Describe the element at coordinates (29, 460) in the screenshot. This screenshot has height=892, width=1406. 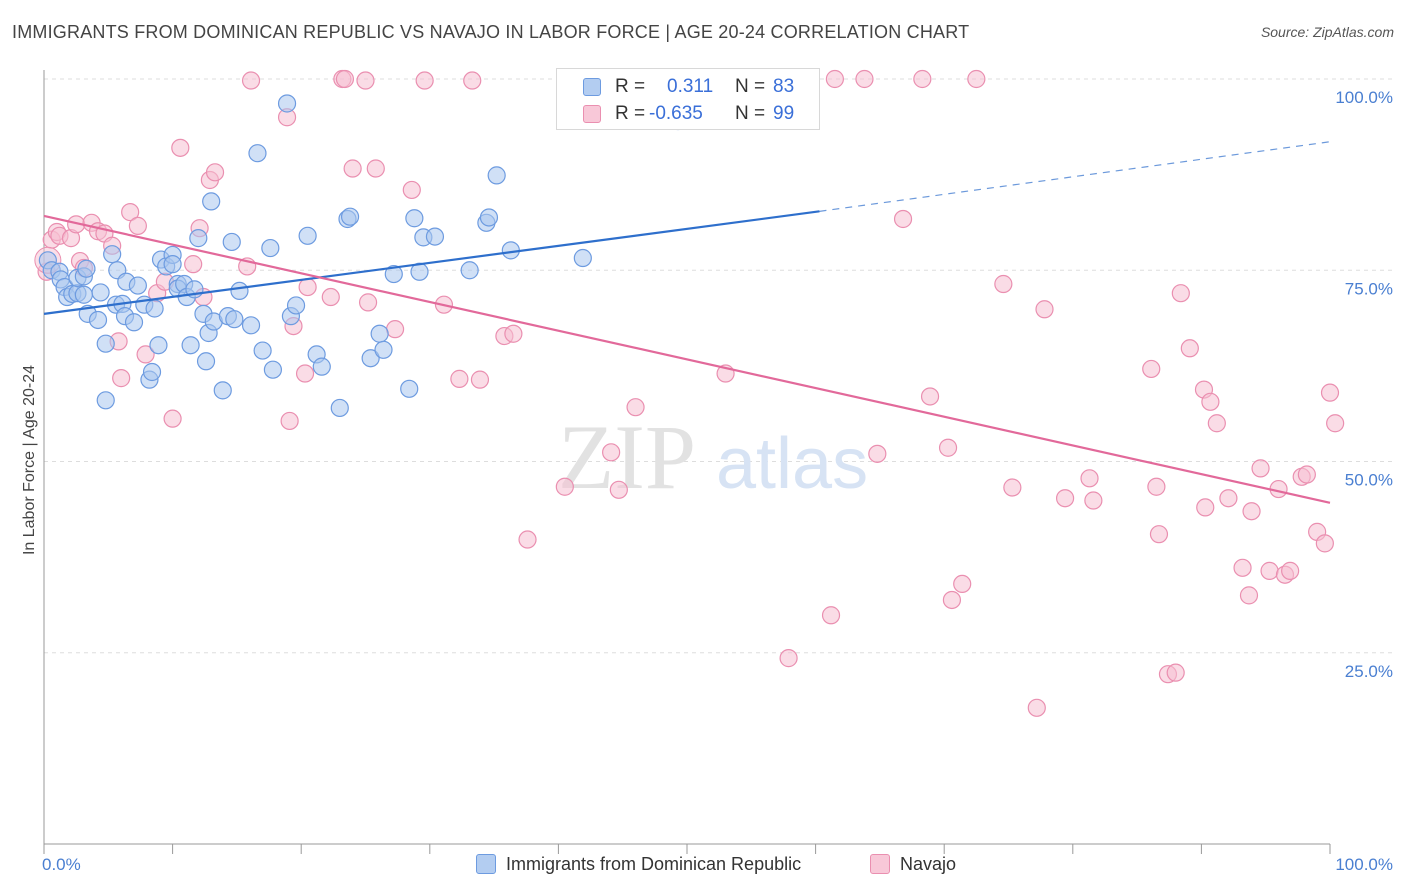
I see `y-axis-label: In Labor Force | Age 20-24` at that location.